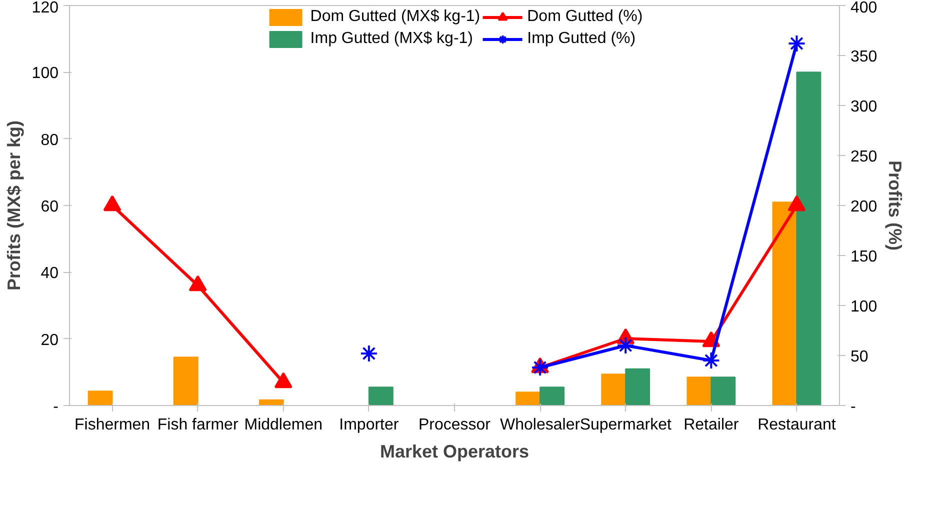  I want to click on legend-label: Imp Gutted (%), so click(581, 39).